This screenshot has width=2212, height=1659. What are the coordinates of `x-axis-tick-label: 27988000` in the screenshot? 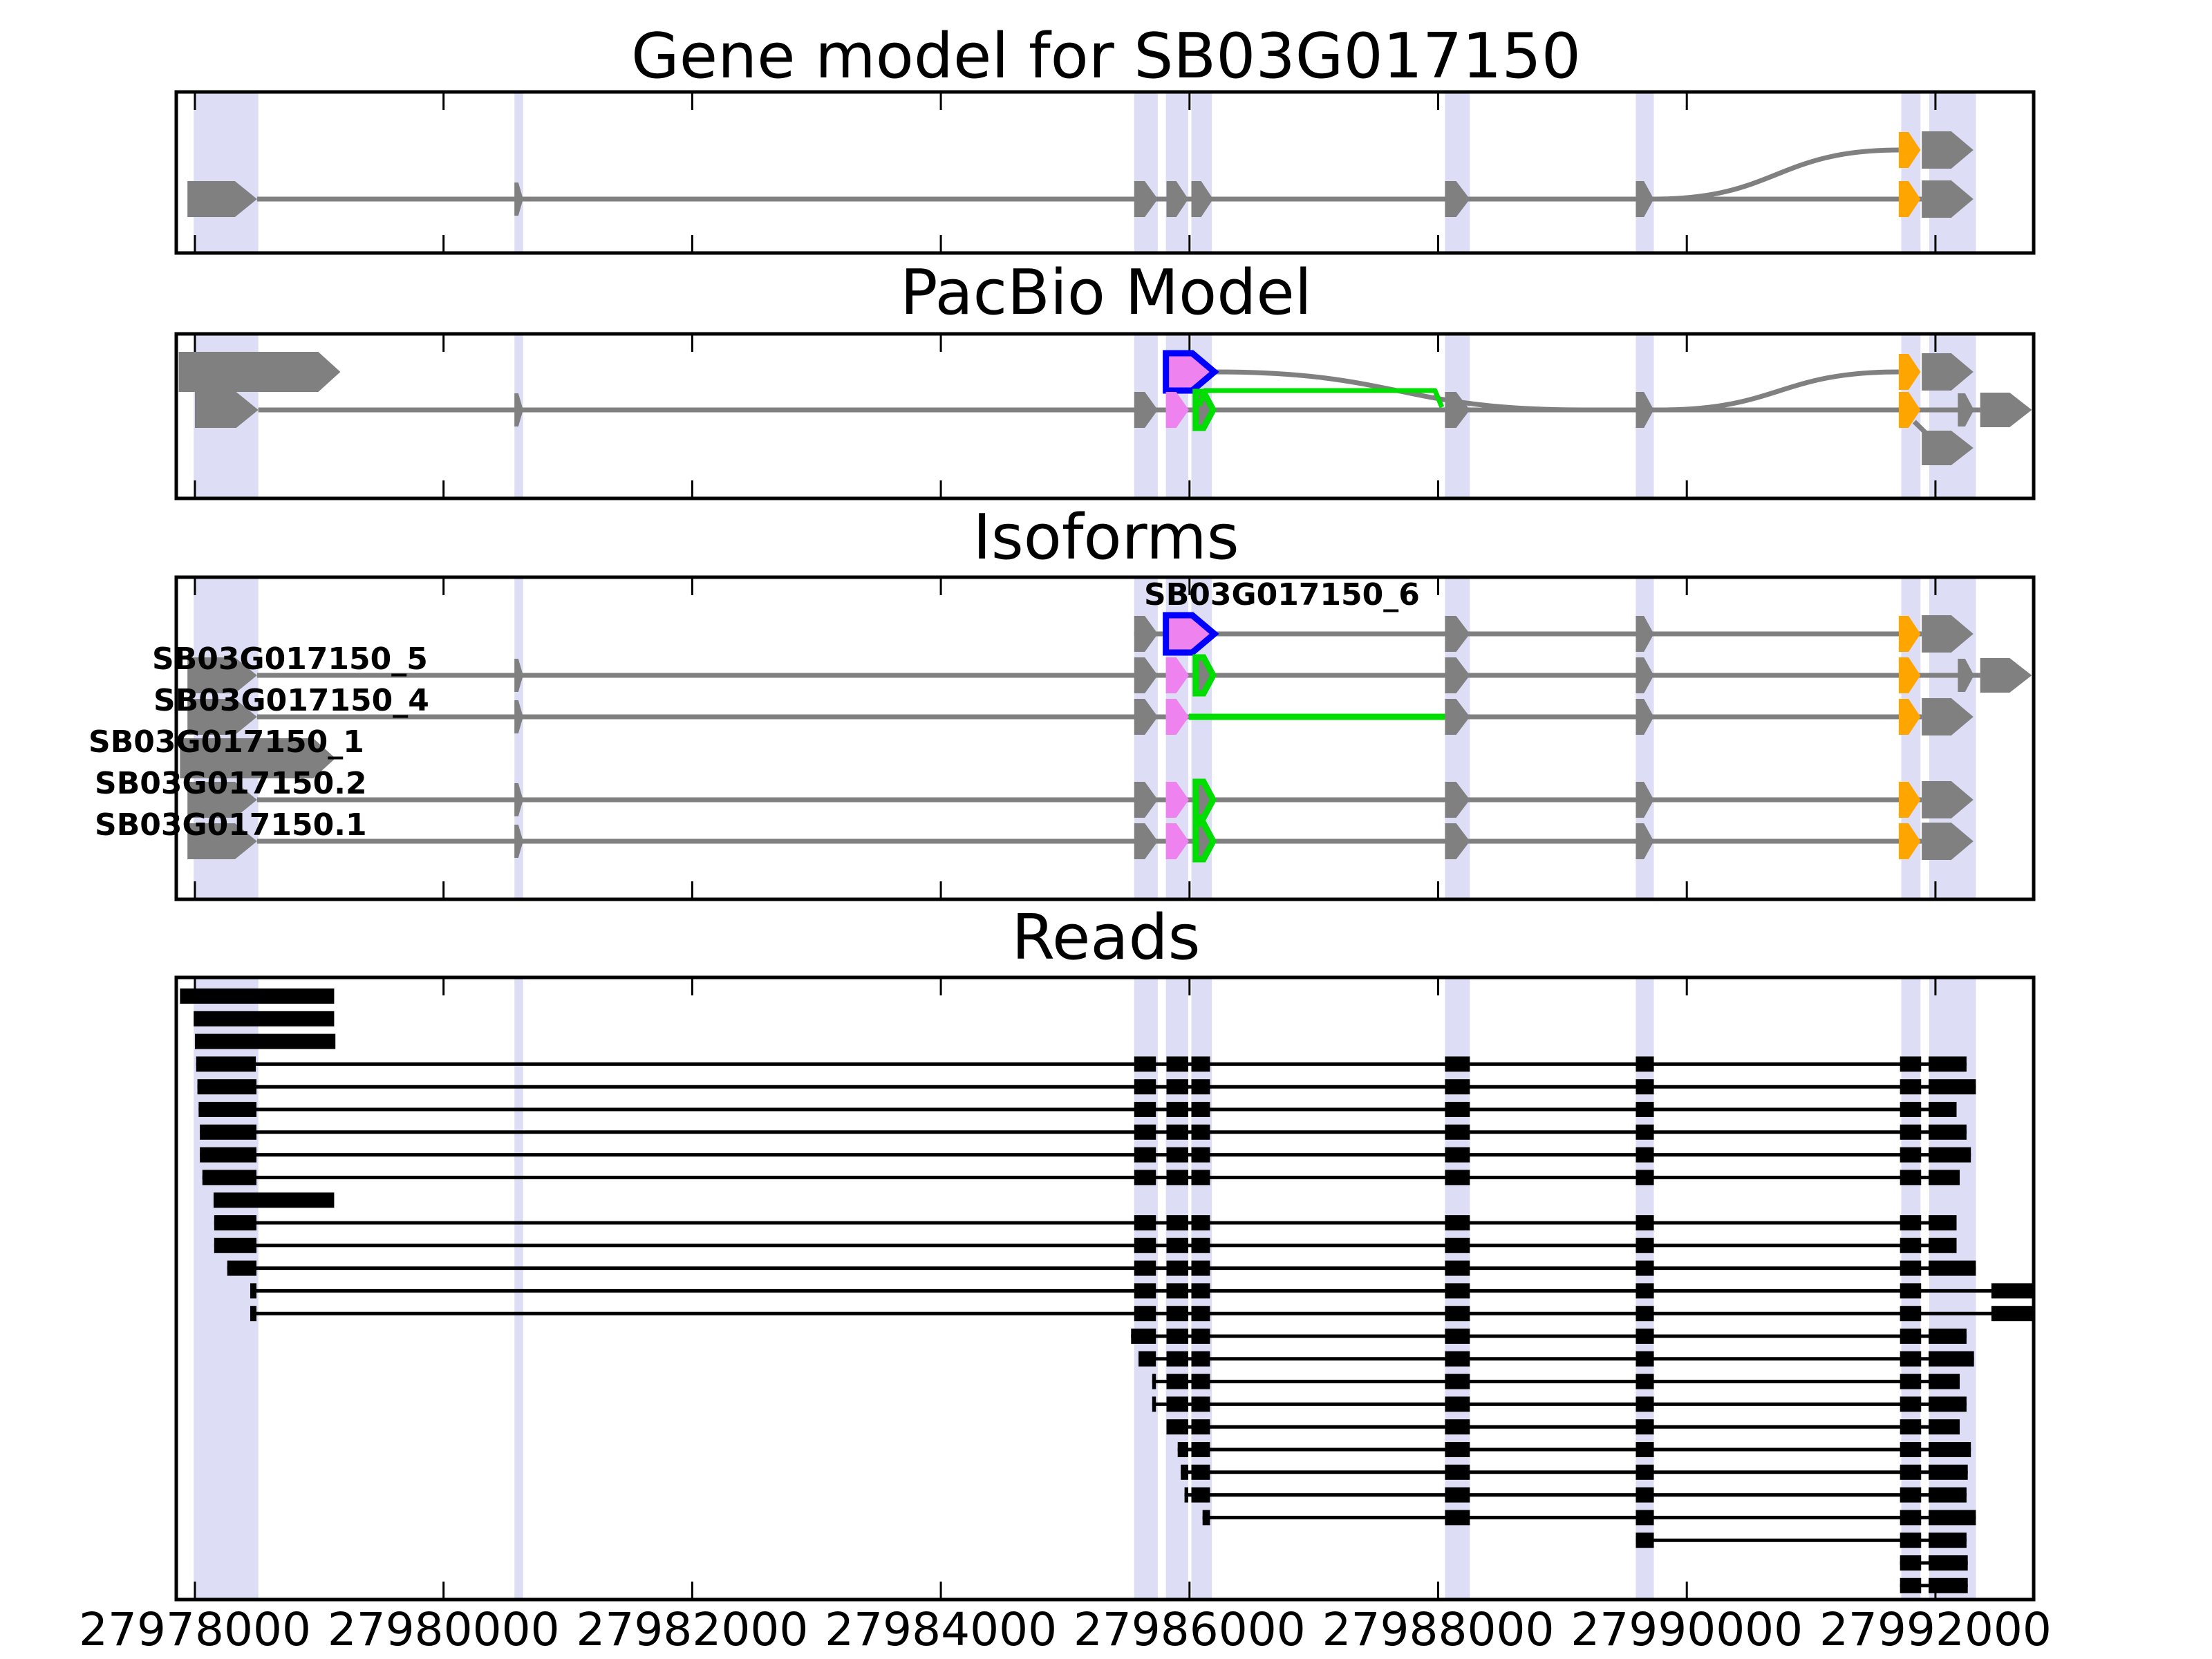 It's located at (1438, 1629).